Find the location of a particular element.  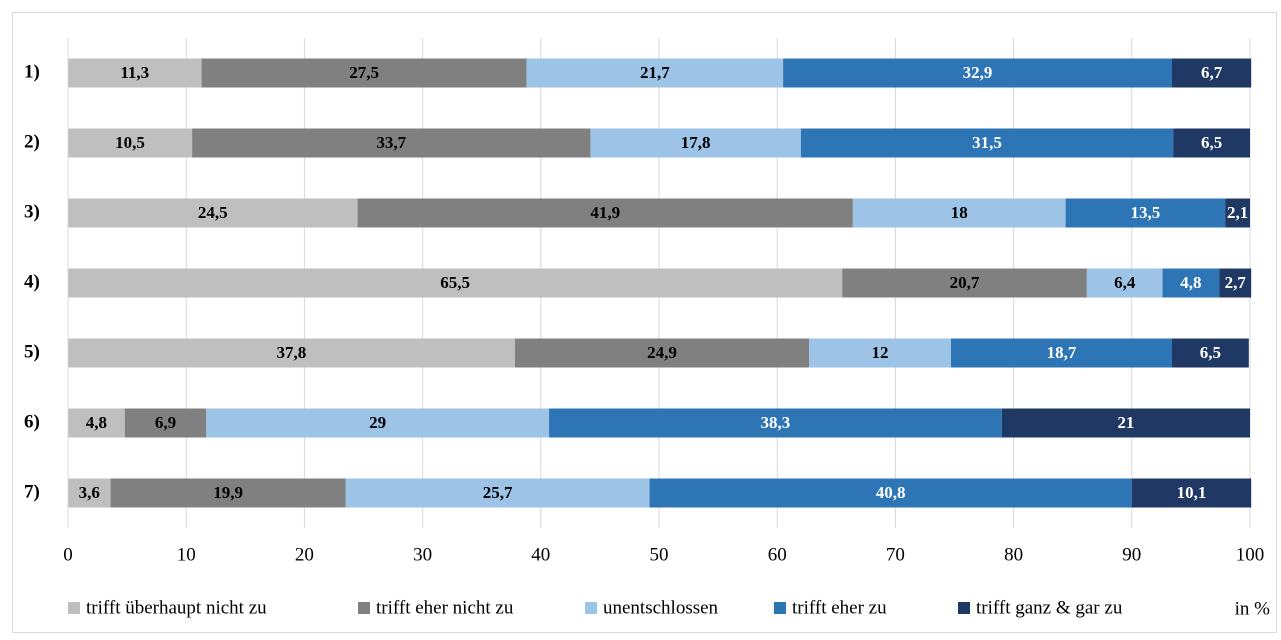

value-label: 19,9 is located at coordinates (228, 492).